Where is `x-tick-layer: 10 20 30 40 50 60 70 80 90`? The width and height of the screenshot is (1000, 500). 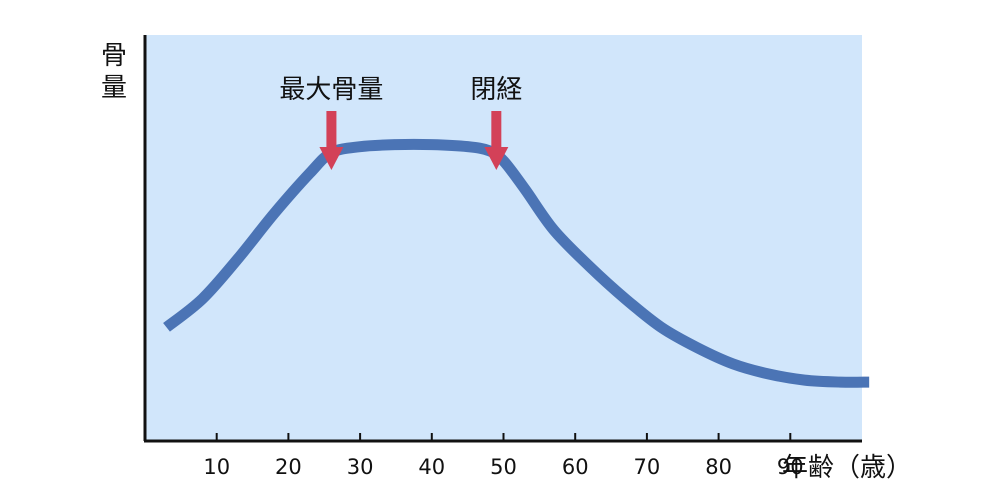 x-tick-layer: 10 20 30 40 50 60 70 80 90 is located at coordinates (503, 456).